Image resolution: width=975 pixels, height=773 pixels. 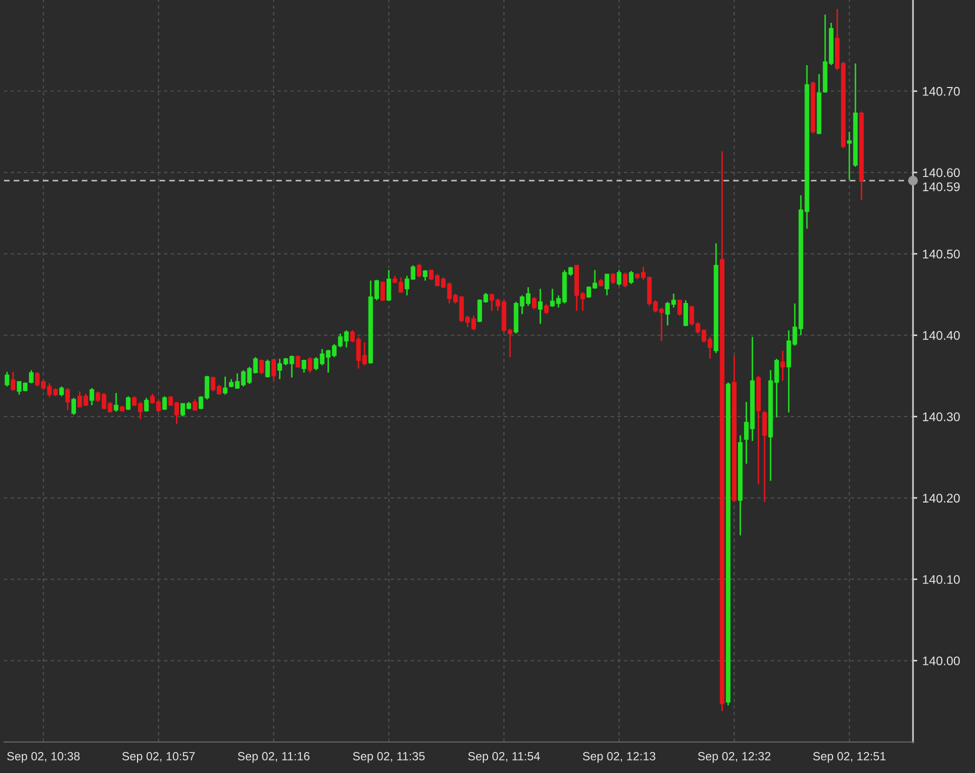 What do you see at coordinates (274, 757) in the screenshot?
I see `x-tick-label: Sep 02, 11:16` at bounding box center [274, 757].